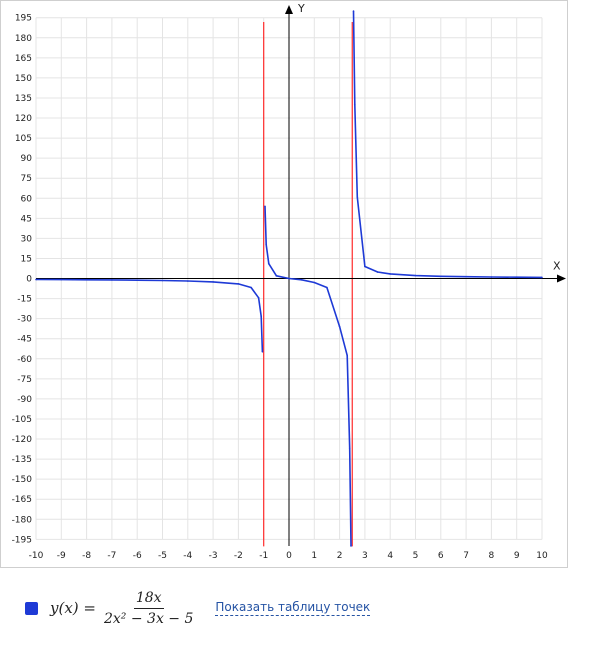 This screenshot has width=600, height=650. What do you see at coordinates (24, 380) in the screenshot?
I see `y-tick-label: -75` at bounding box center [24, 380].